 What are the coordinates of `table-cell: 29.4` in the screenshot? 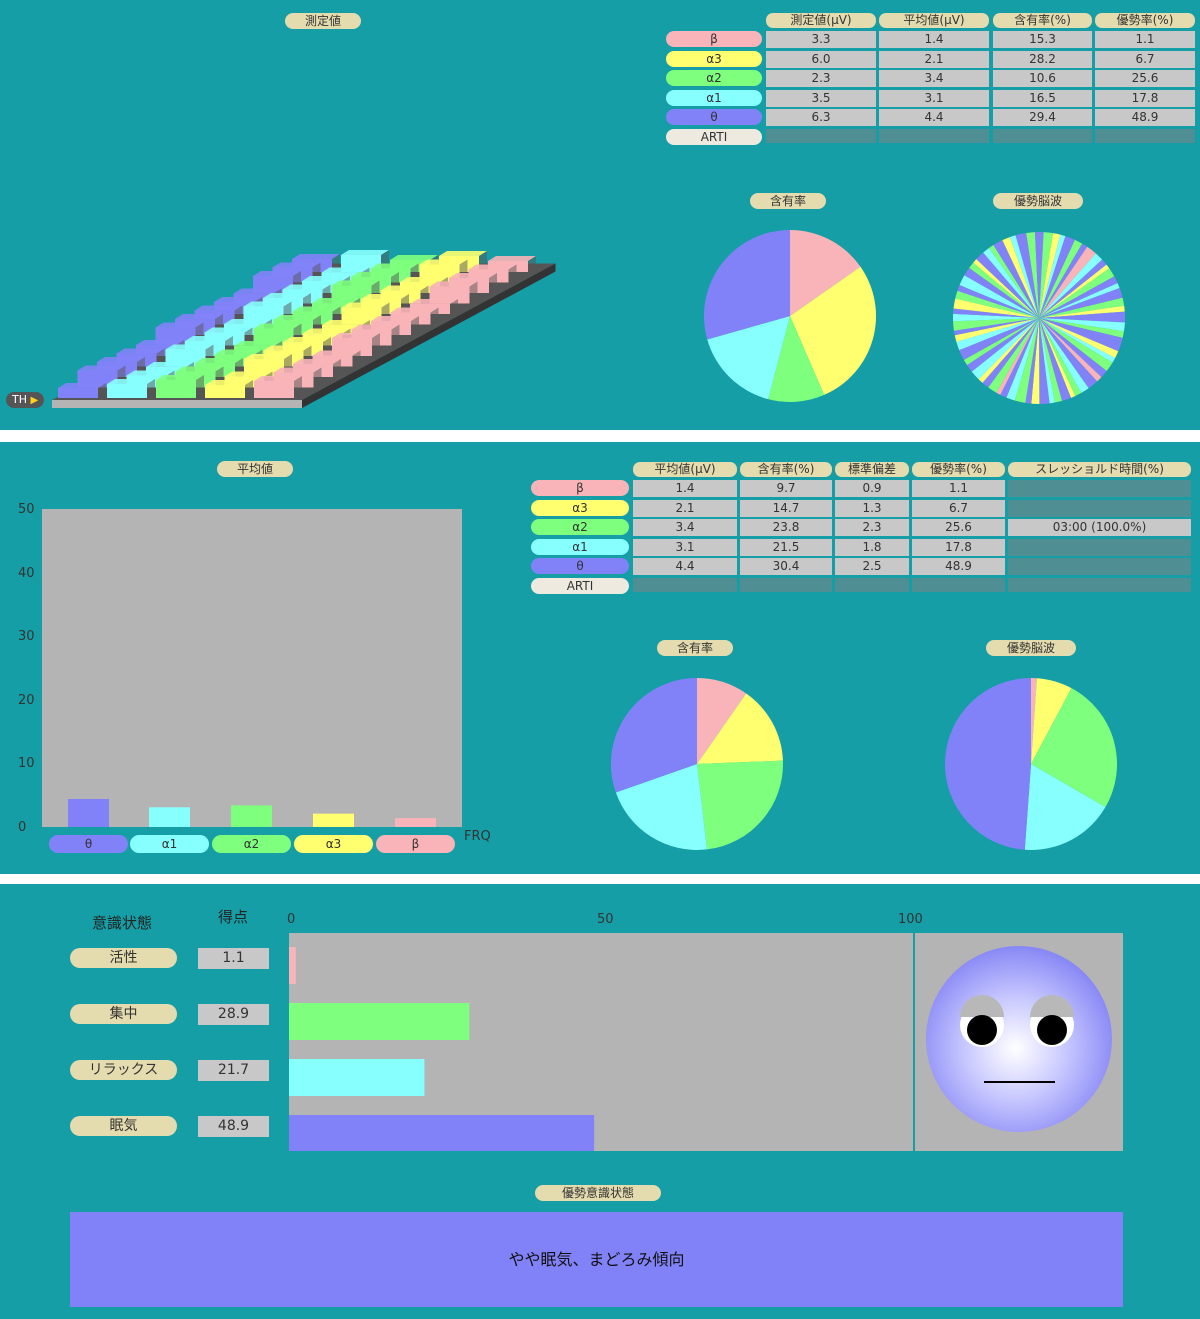 It's located at (1042, 117).